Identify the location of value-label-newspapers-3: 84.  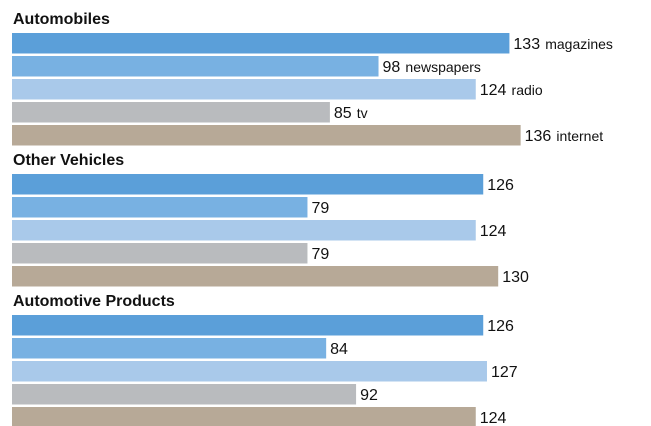
(339, 349).